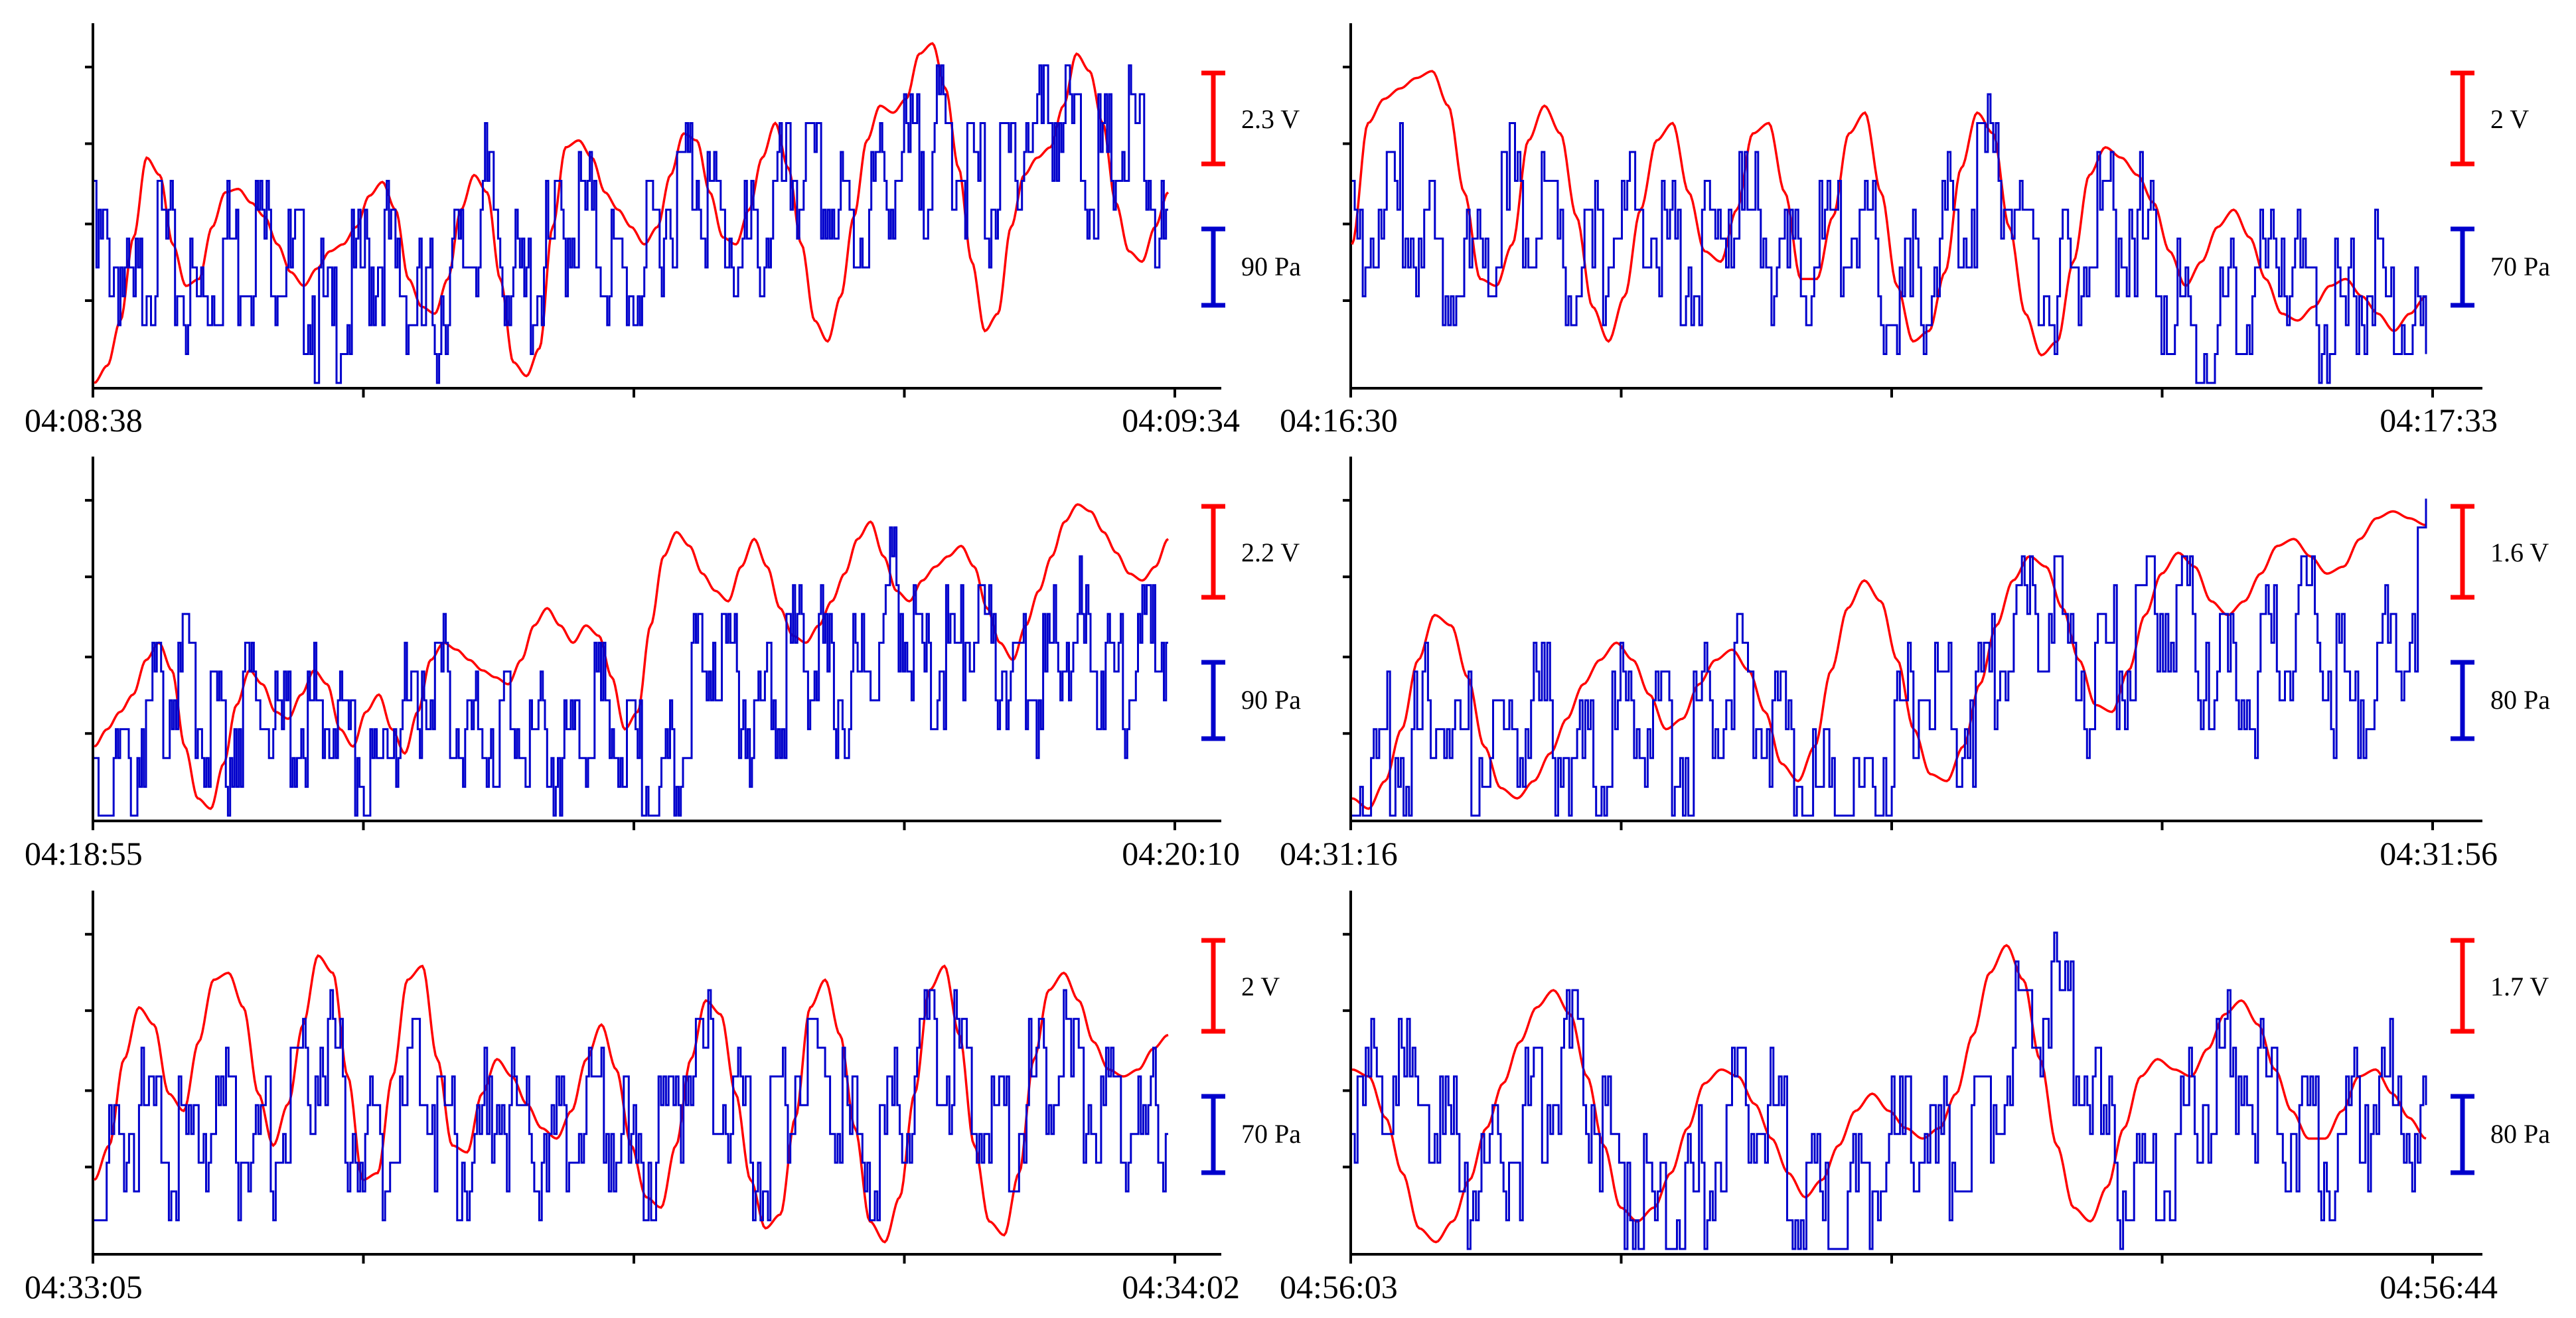 The image size is (2576, 1318). I want to click on start-time-label: 04:16:30, so click(1339, 420).